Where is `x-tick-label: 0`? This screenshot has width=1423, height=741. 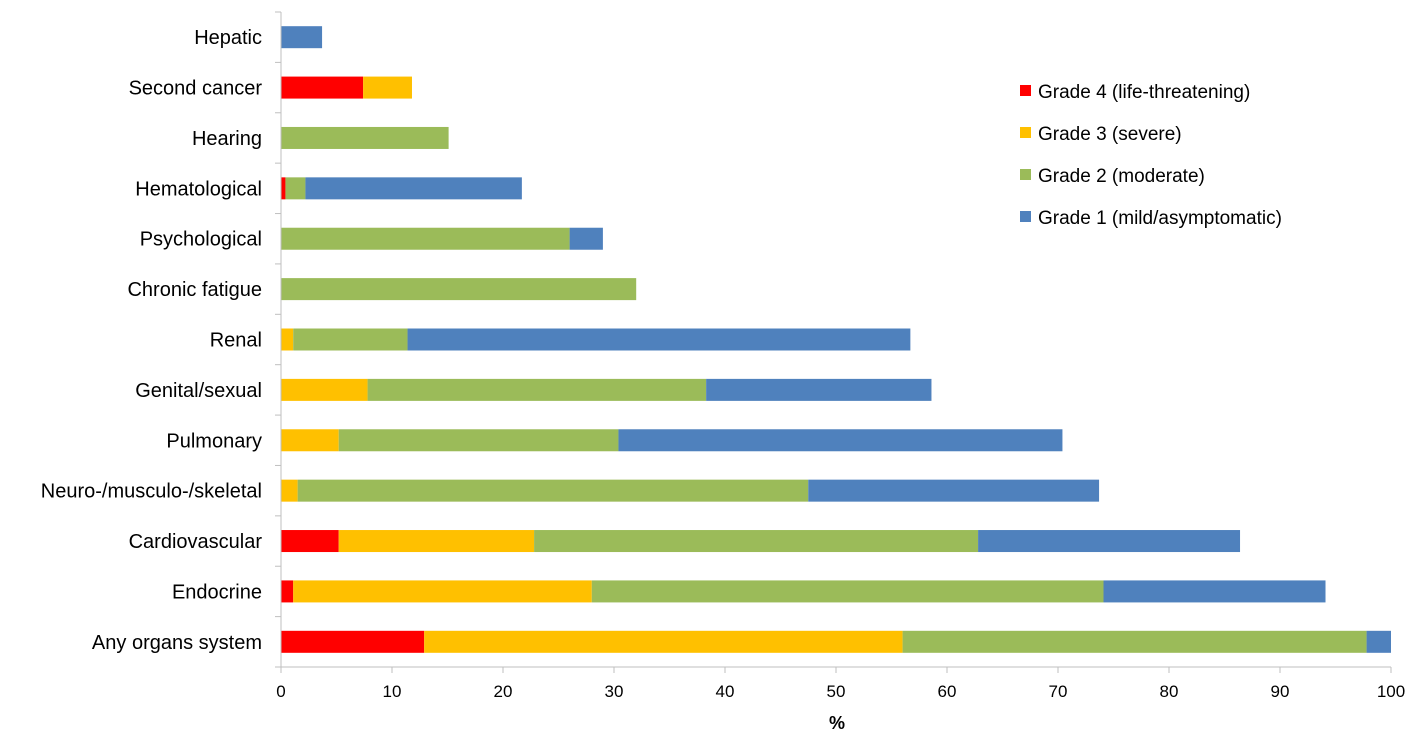 x-tick-label: 0 is located at coordinates (280, 691).